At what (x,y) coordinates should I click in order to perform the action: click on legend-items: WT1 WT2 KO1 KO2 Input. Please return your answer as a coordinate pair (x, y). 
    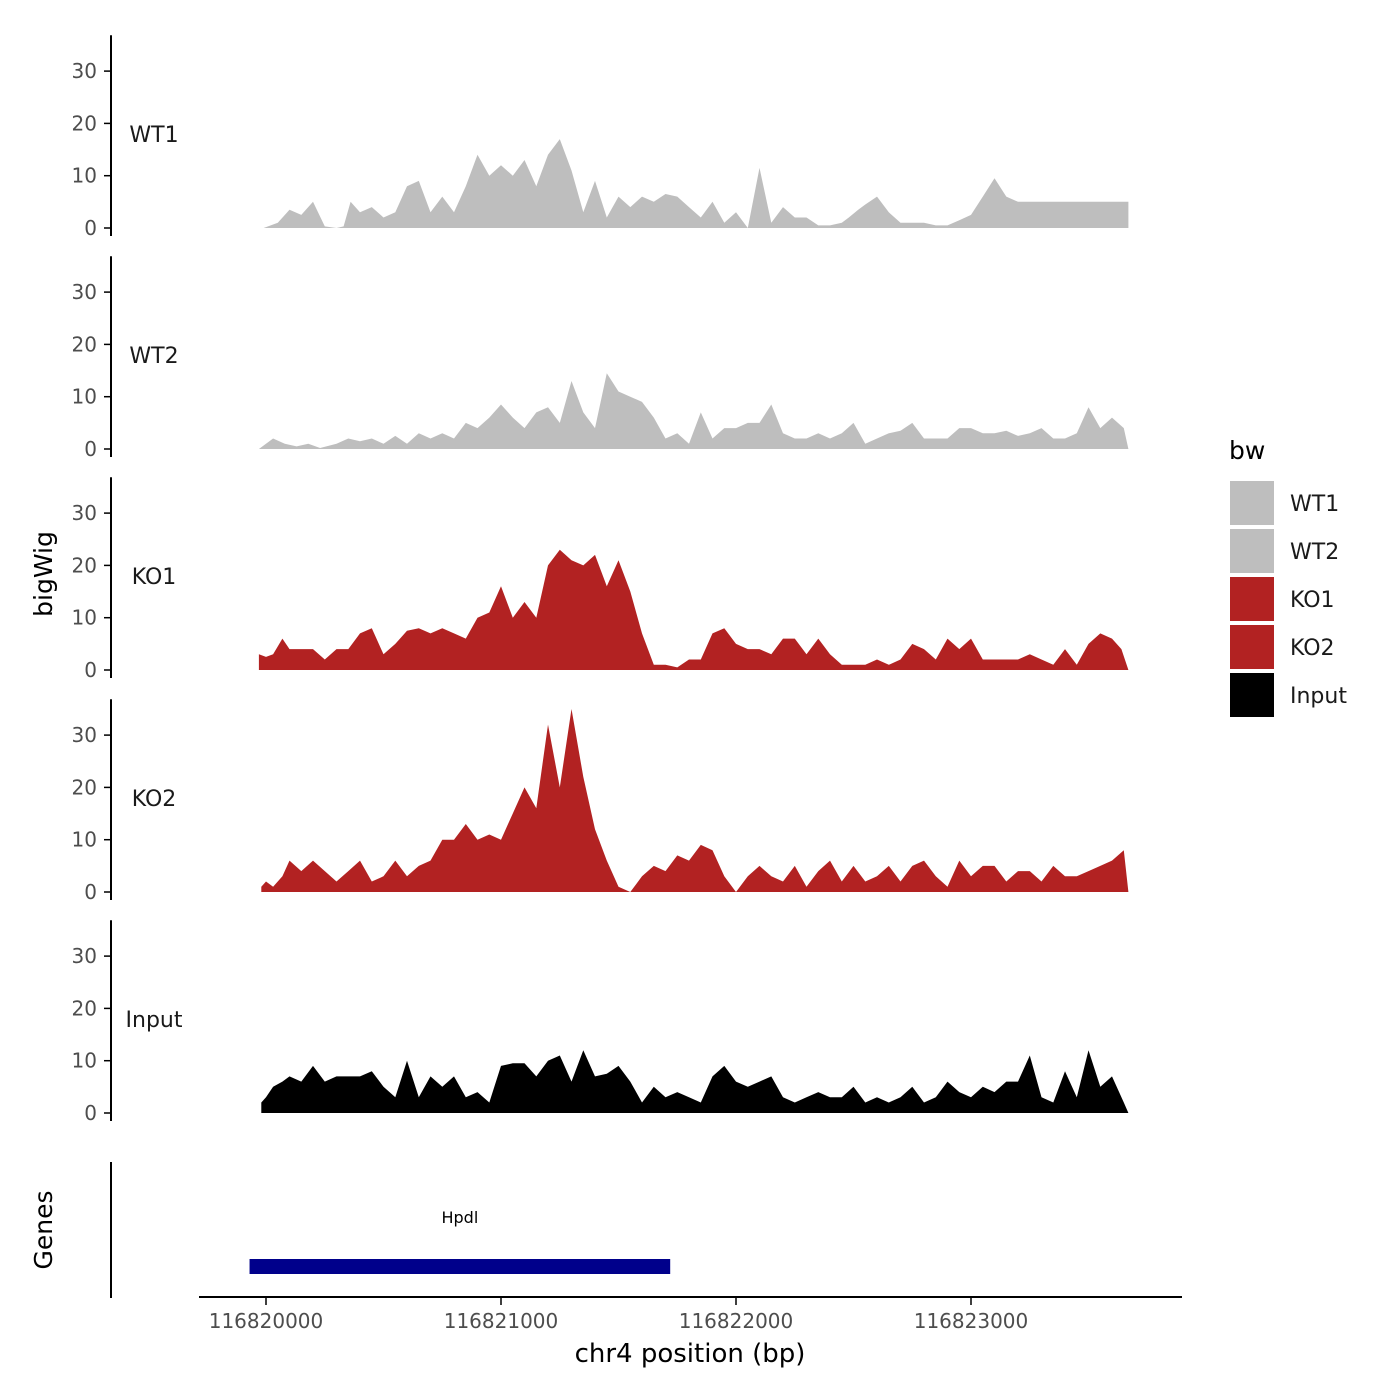
    Looking at the image, I should click on (1288, 599).